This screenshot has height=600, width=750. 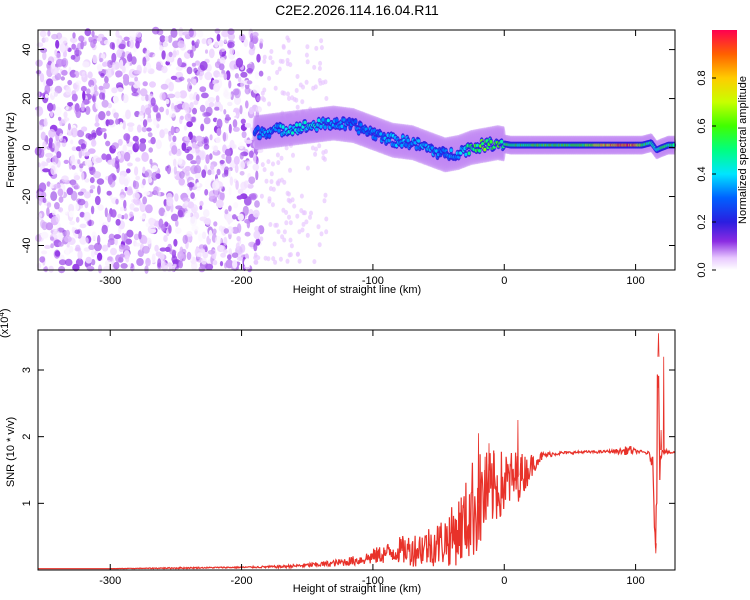 I want to click on y-tick-label: 40, so click(x=27, y=49).